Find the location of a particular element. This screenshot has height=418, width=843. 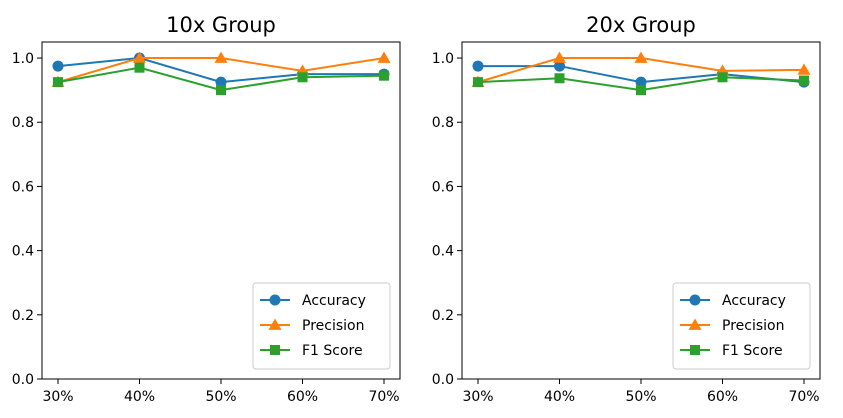

chart-title: 10x Group is located at coordinates (221, 25).